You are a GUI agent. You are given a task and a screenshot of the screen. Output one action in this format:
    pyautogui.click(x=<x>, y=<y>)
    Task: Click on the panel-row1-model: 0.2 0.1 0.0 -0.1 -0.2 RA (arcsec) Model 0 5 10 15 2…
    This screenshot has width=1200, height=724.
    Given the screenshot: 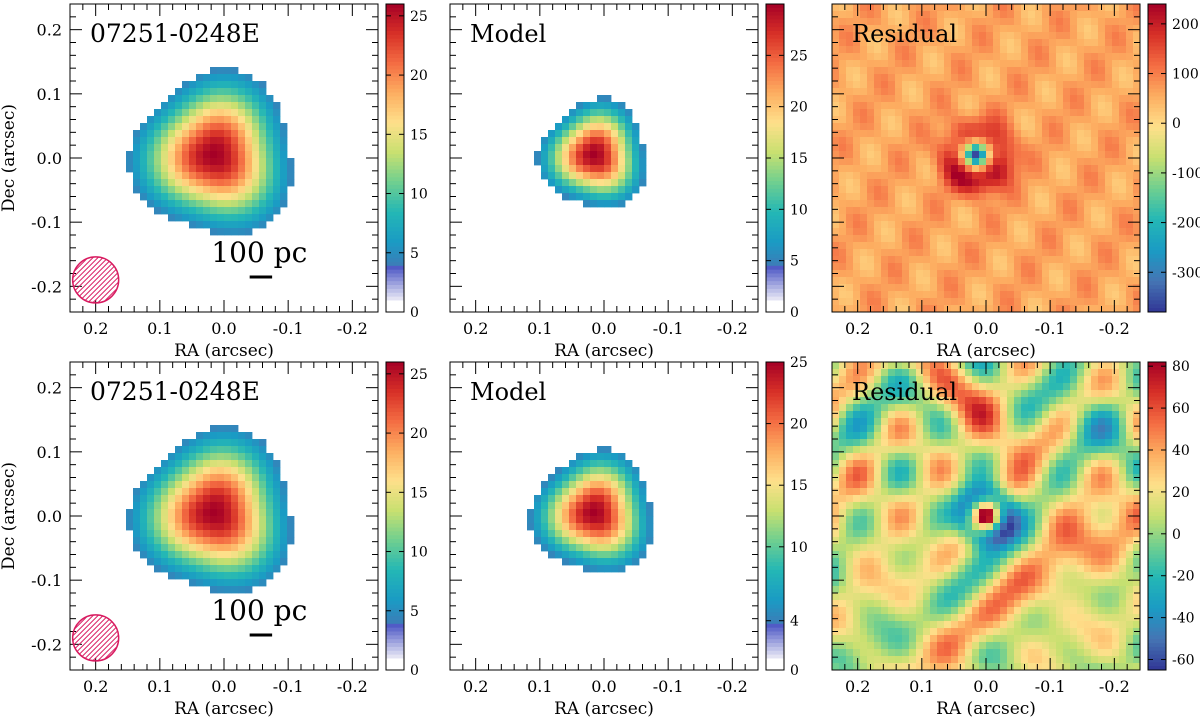 What is the action you would take?
    pyautogui.click(x=628, y=182)
    